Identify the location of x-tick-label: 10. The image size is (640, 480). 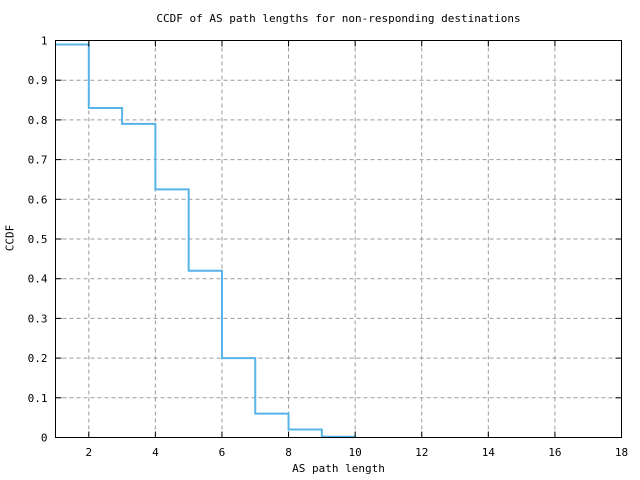
(355, 452).